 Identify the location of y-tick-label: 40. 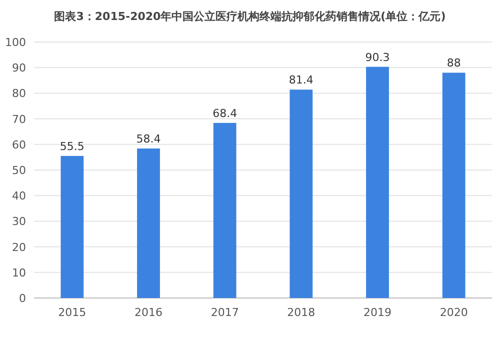
(19, 196).